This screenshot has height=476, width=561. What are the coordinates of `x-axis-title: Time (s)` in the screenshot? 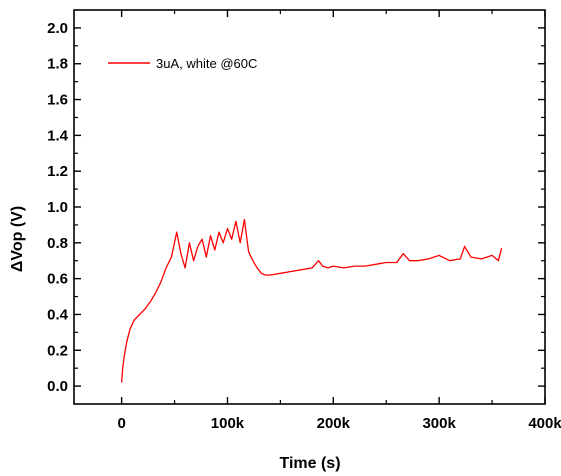 It's located at (309, 463).